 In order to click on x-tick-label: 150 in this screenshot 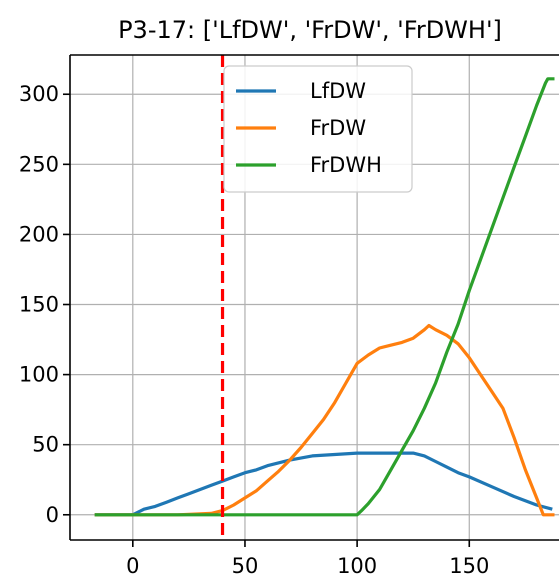, I will do `click(469, 566)`.